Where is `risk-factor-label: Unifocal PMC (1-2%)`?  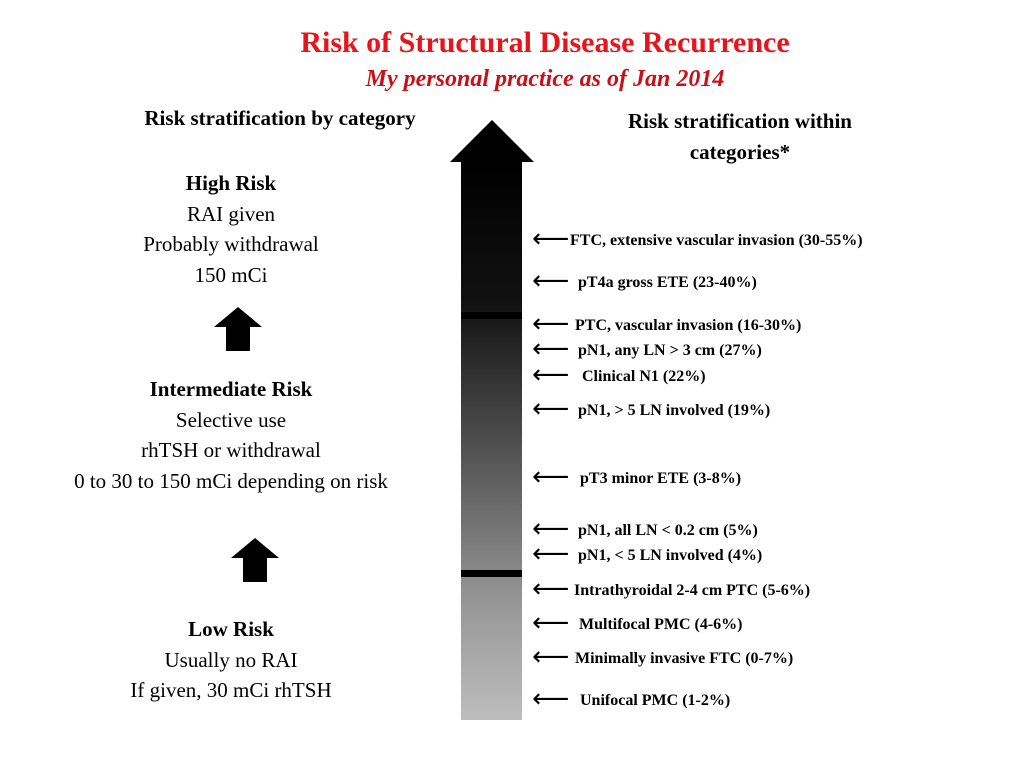
risk-factor-label: Unifocal PMC (1-2%) is located at coordinates (655, 700).